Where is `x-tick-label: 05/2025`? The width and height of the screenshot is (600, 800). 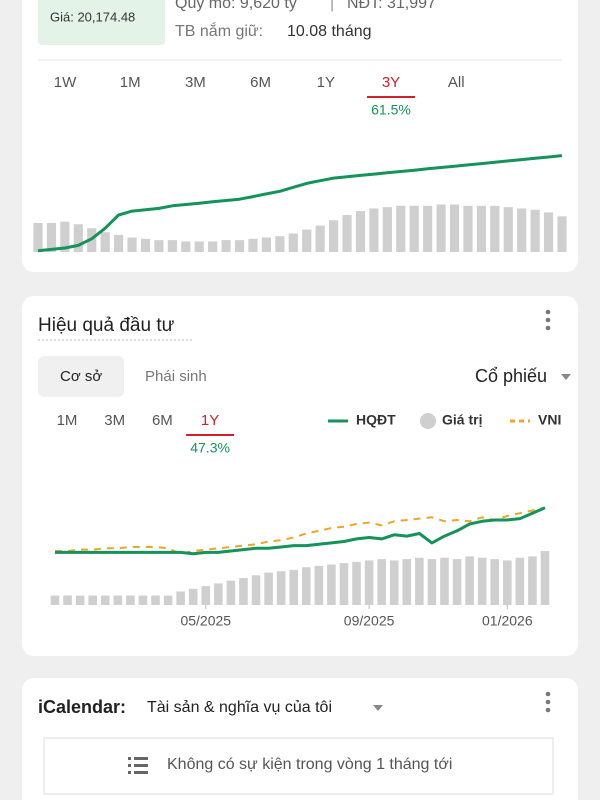
x-tick-label: 05/2025 is located at coordinates (205, 621).